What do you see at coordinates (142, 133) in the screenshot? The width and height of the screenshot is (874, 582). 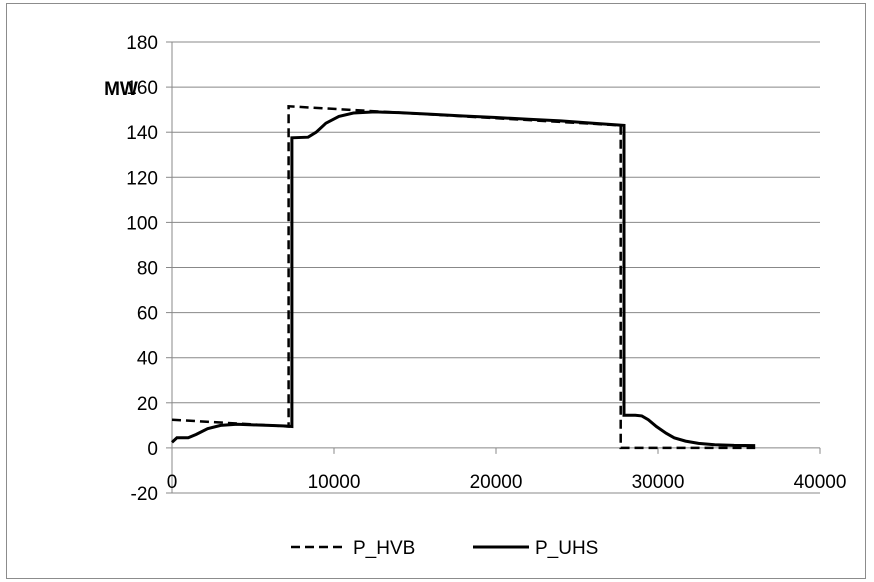 I see `y-tick-label: 140` at bounding box center [142, 133].